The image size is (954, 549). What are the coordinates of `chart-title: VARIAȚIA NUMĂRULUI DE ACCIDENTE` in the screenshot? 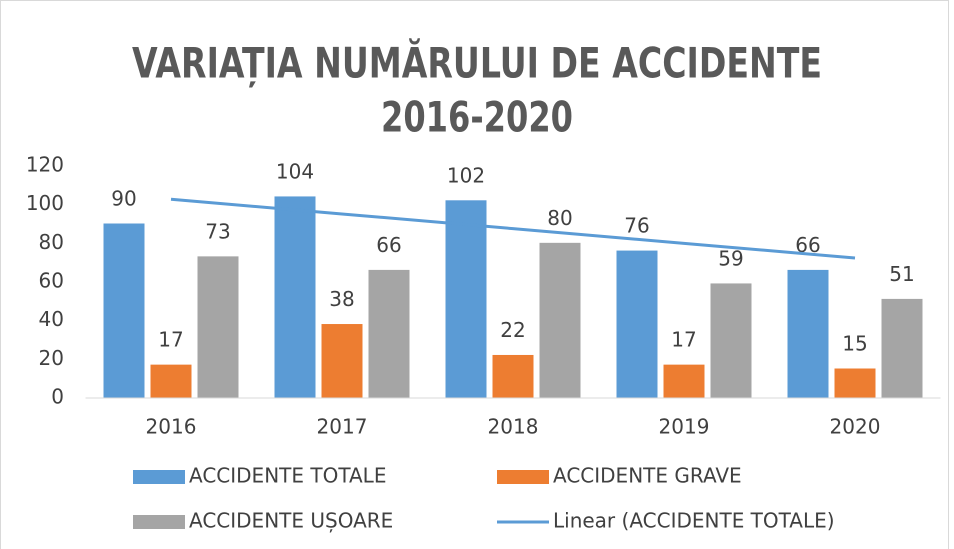 It's located at (477, 63).